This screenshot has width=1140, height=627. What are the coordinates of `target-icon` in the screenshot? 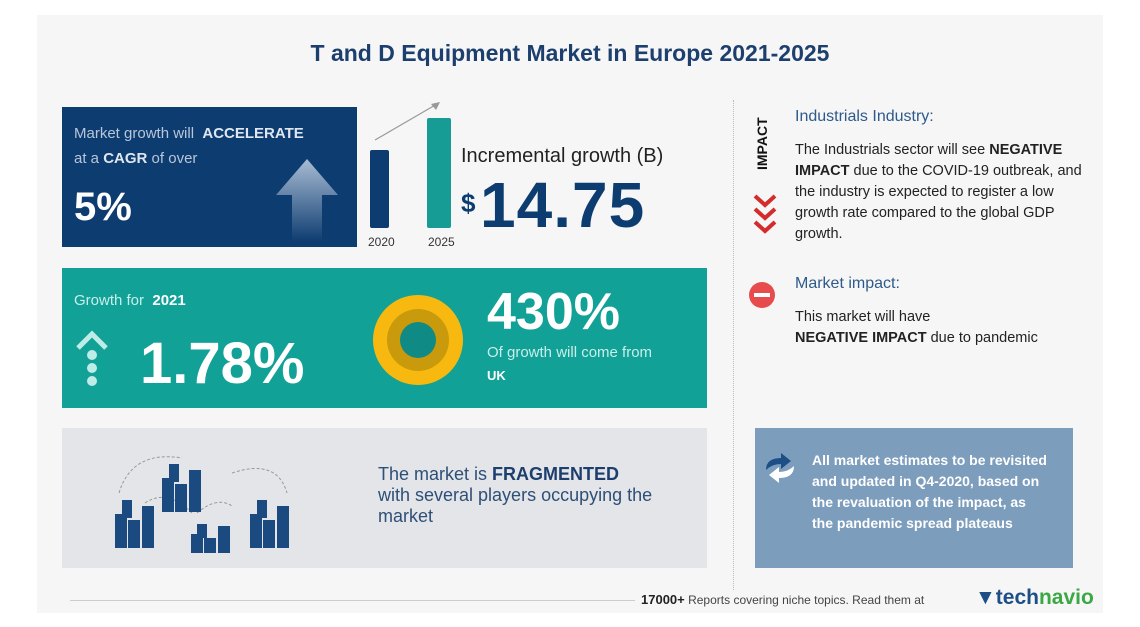 It's located at (418, 340).